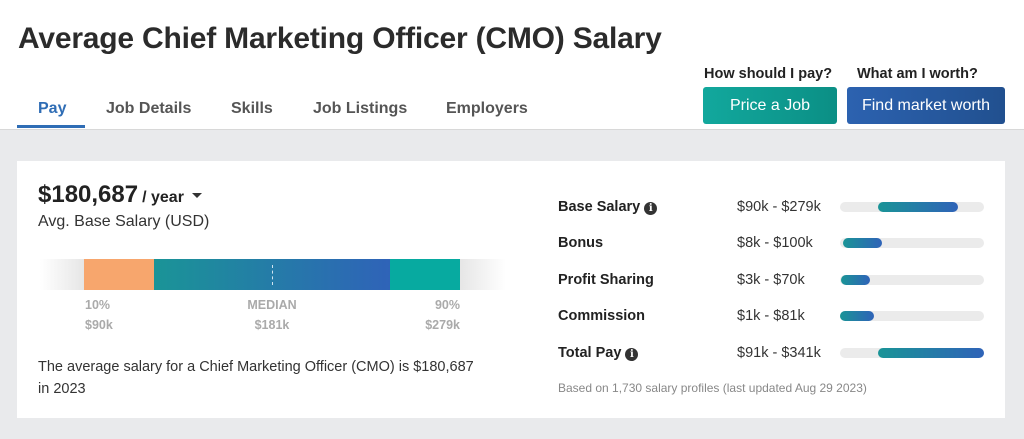  Describe the element at coordinates (149, 108) in the screenshot. I see `tab-job-details: Job Details` at that location.